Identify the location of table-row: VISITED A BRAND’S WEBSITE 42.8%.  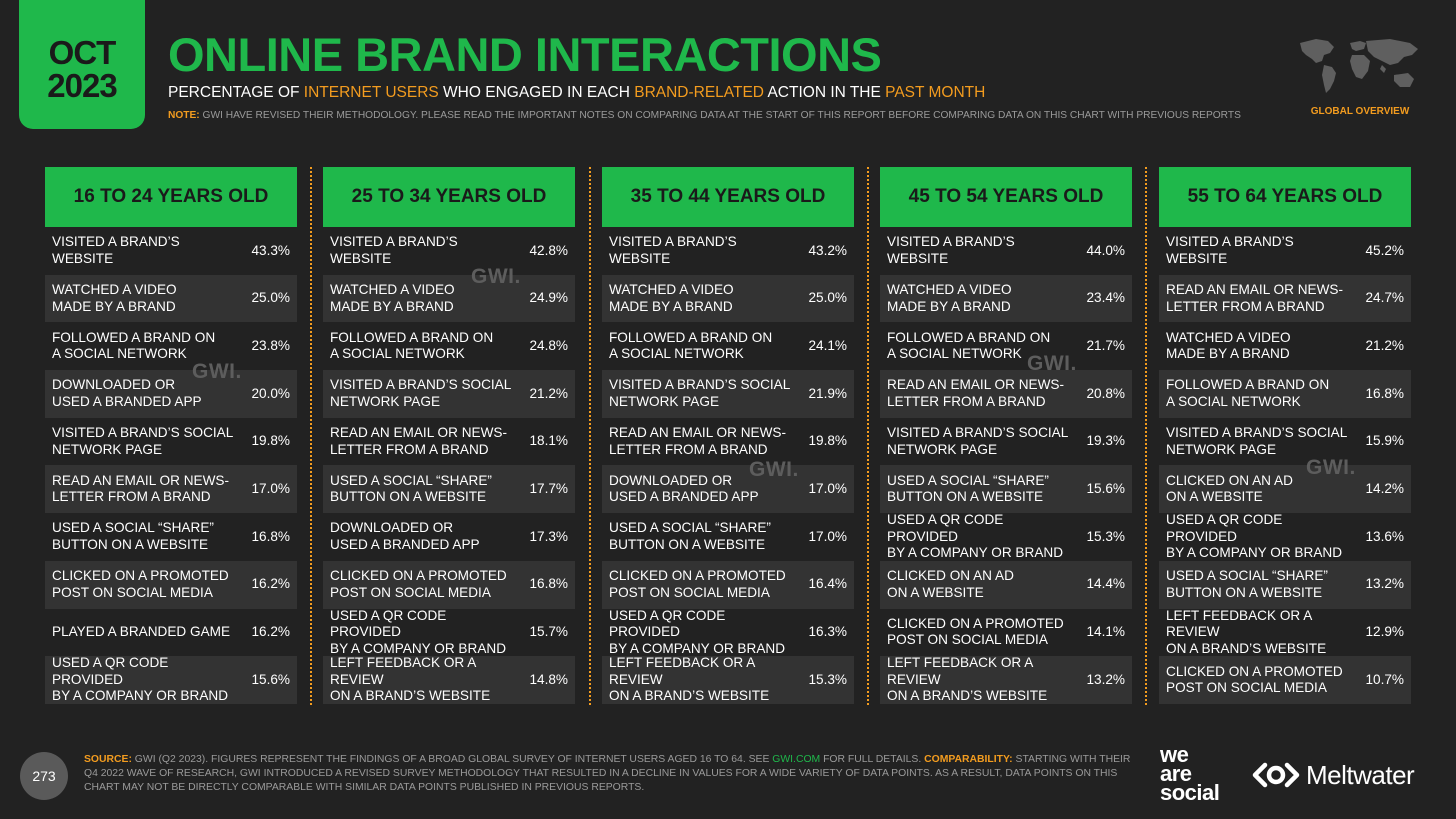
(449, 251).